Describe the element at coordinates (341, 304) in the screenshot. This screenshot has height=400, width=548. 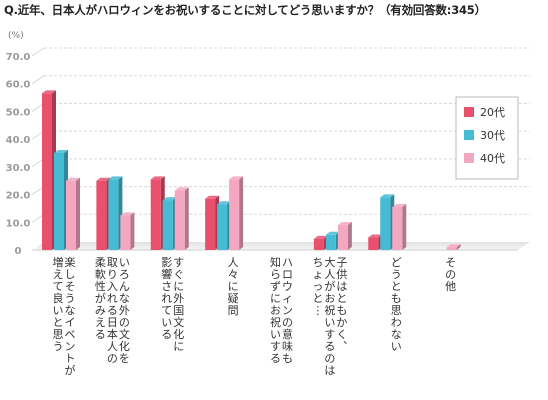
I see `category-label: 子供はともかく︑` at that location.